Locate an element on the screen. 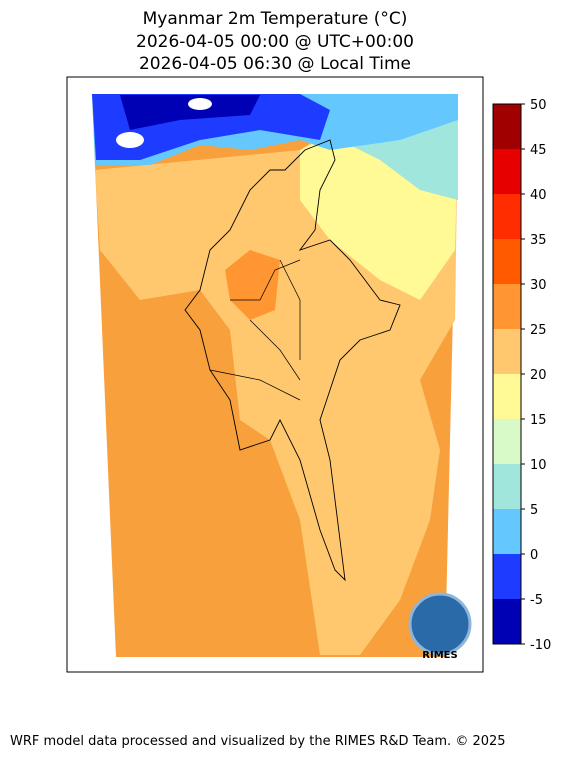 The width and height of the screenshot is (562, 760). colorbar-tick-label: 30 is located at coordinates (538, 285).